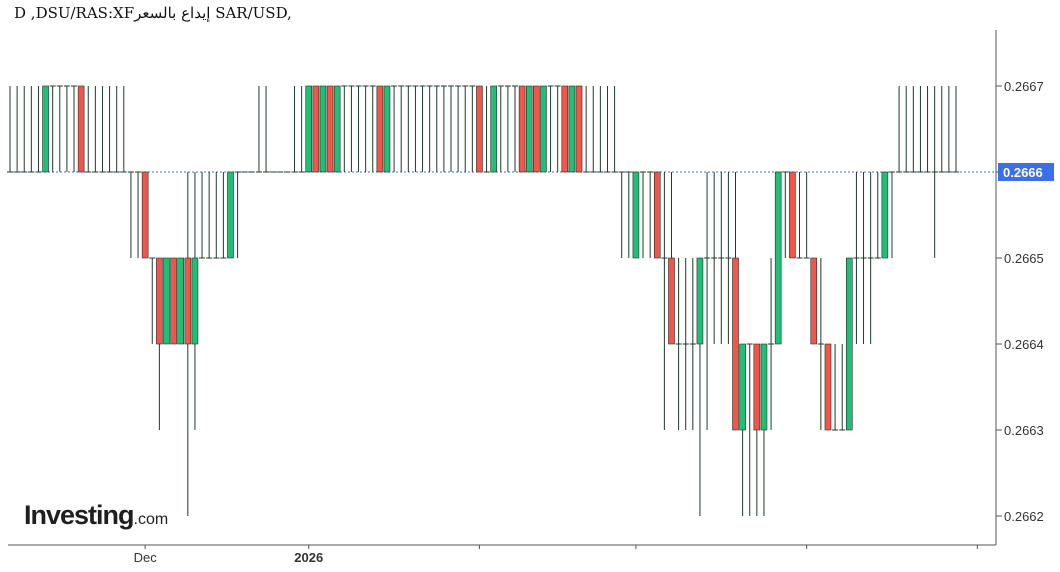 The width and height of the screenshot is (1060, 572). Describe the element at coordinates (79, 515) in the screenshot. I see `logo-main-text: Investing` at that location.